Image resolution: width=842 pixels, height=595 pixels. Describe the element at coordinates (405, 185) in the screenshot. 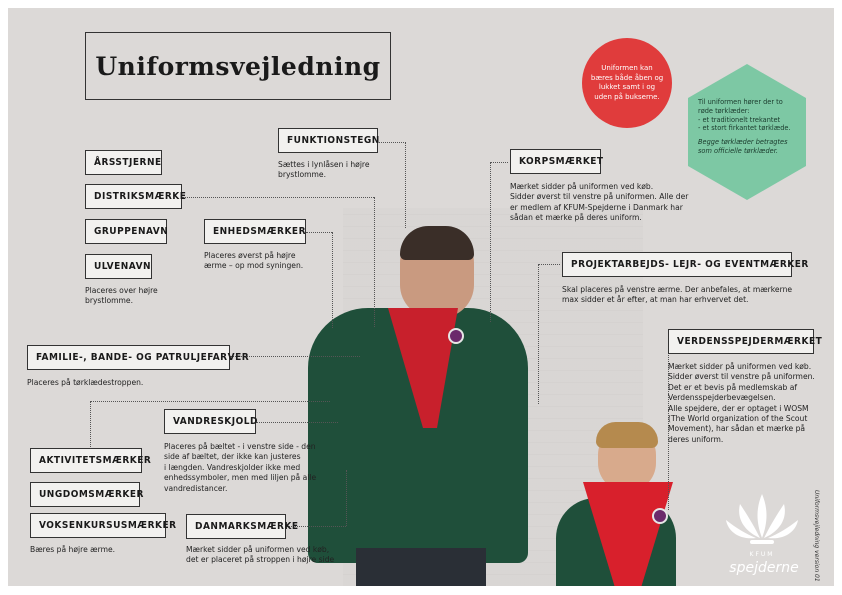

I see `connector-funktionstegn` at that location.